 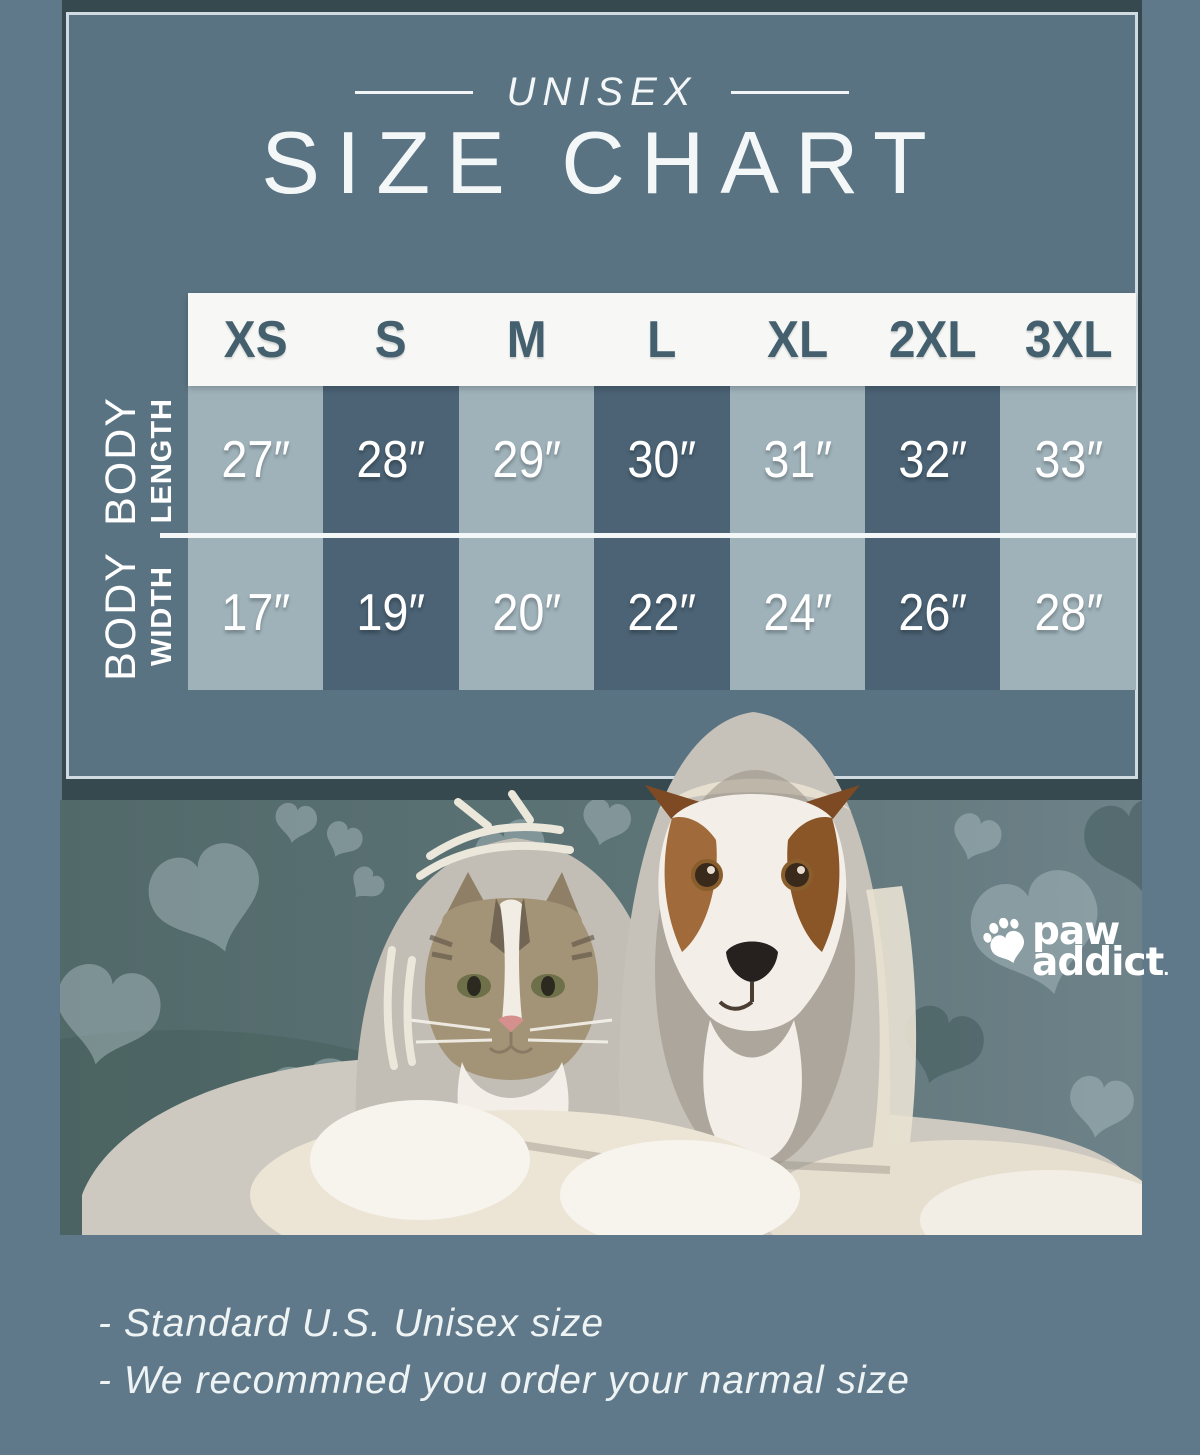 I want to click on body-length-row: 27″ 28″ 29″ 30″ 31″ 32″ 33″, so click(x=662, y=459).